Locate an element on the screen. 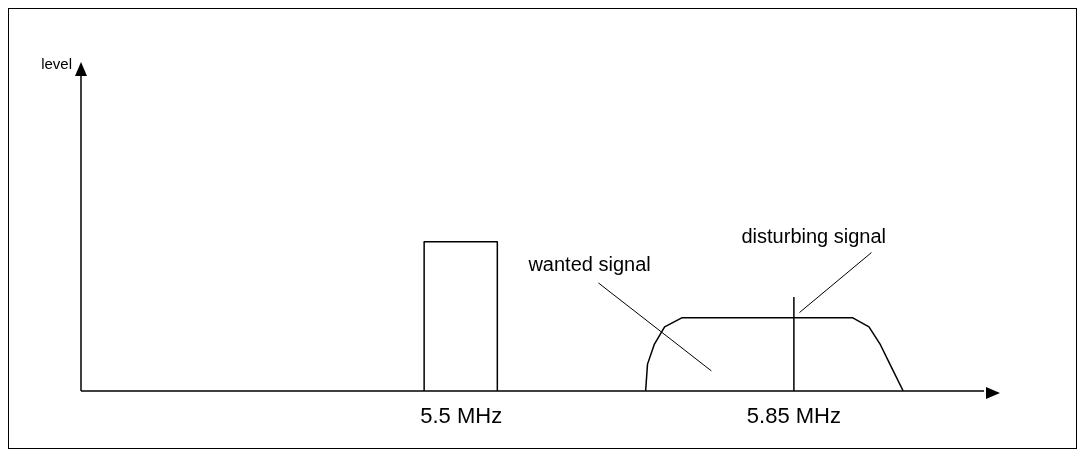  x-tick-label: 5.85 MHz is located at coordinates (793, 415).